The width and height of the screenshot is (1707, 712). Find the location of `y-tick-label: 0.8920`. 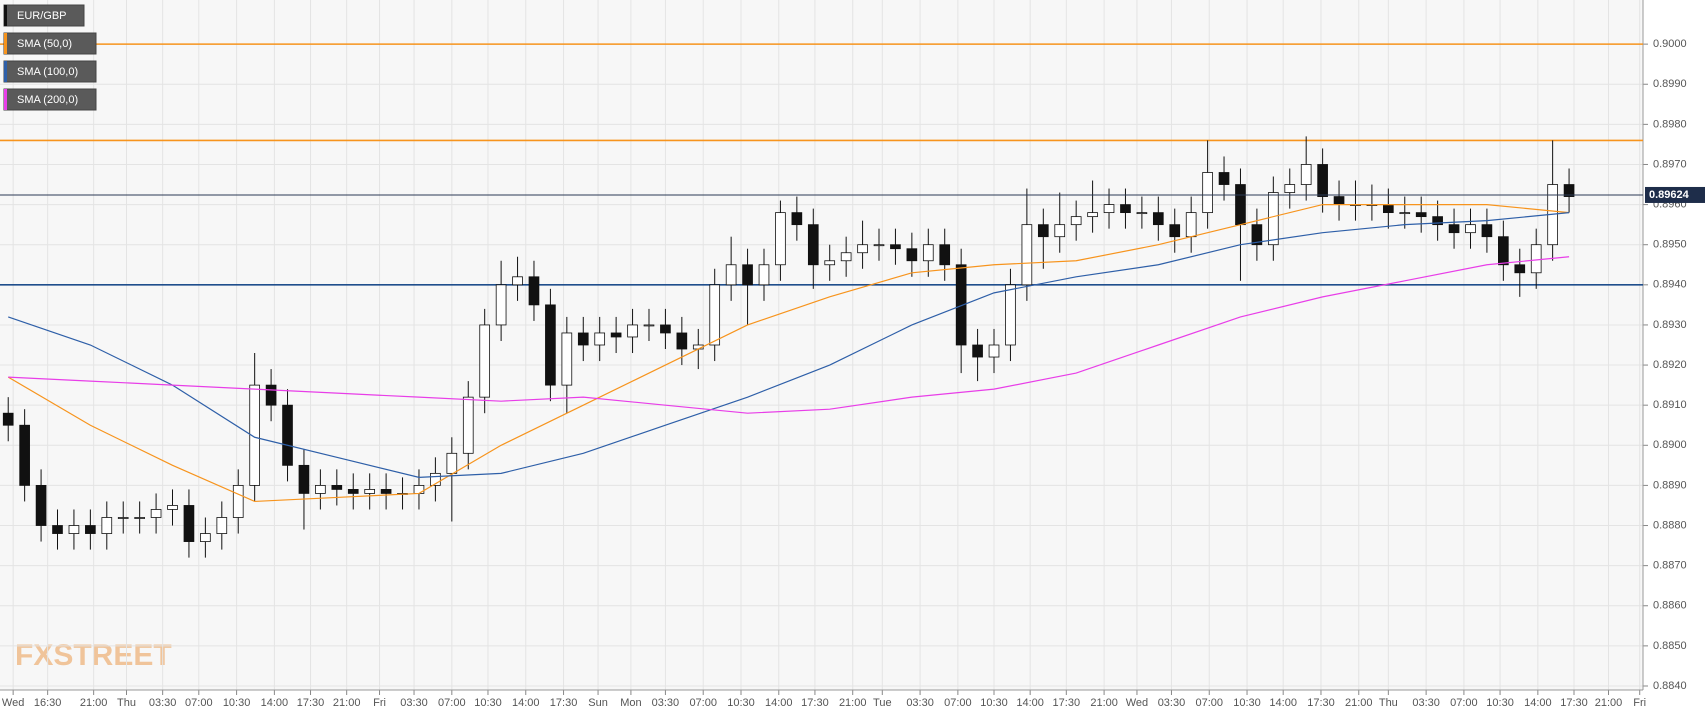

y-tick-label: 0.8920 is located at coordinates (1670, 365).